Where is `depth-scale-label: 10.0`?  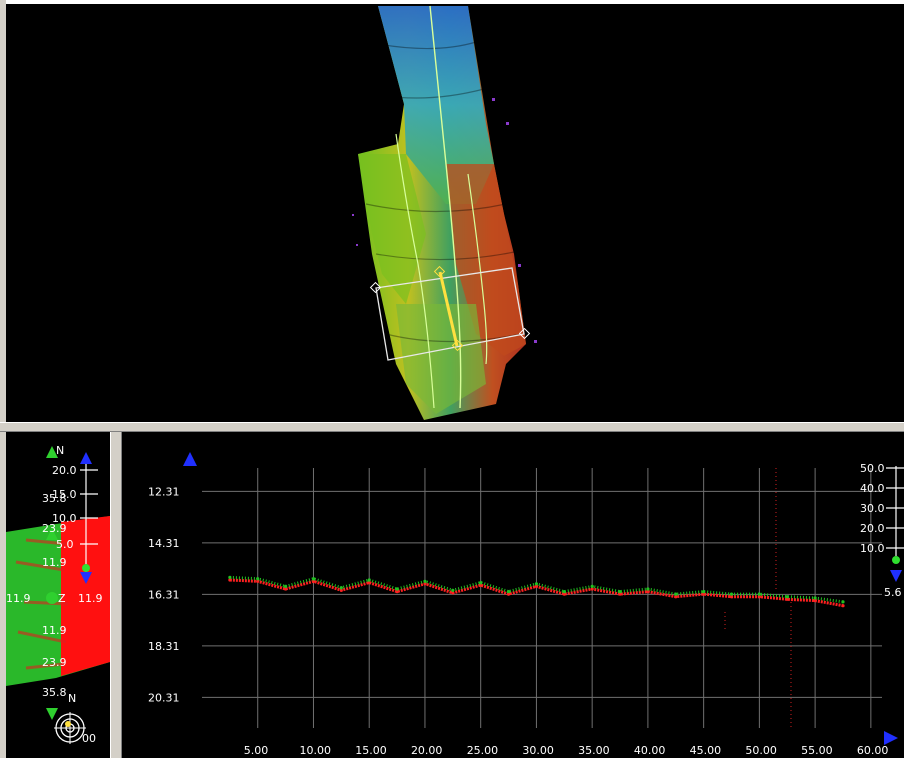
depth-scale-label: 10.0 is located at coordinates (872, 548).